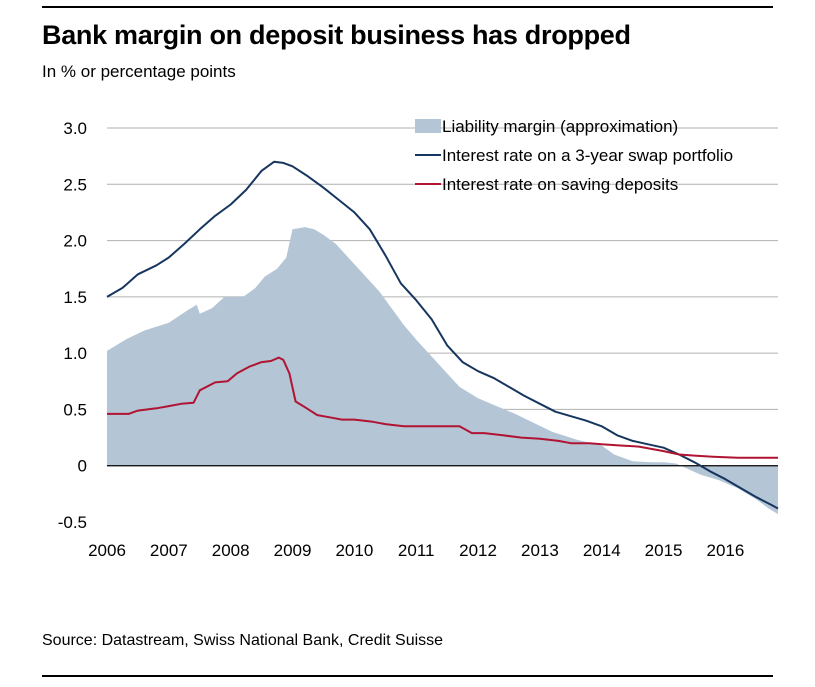  What do you see at coordinates (407, 7) in the screenshot?
I see `top-rule` at bounding box center [407, 7].